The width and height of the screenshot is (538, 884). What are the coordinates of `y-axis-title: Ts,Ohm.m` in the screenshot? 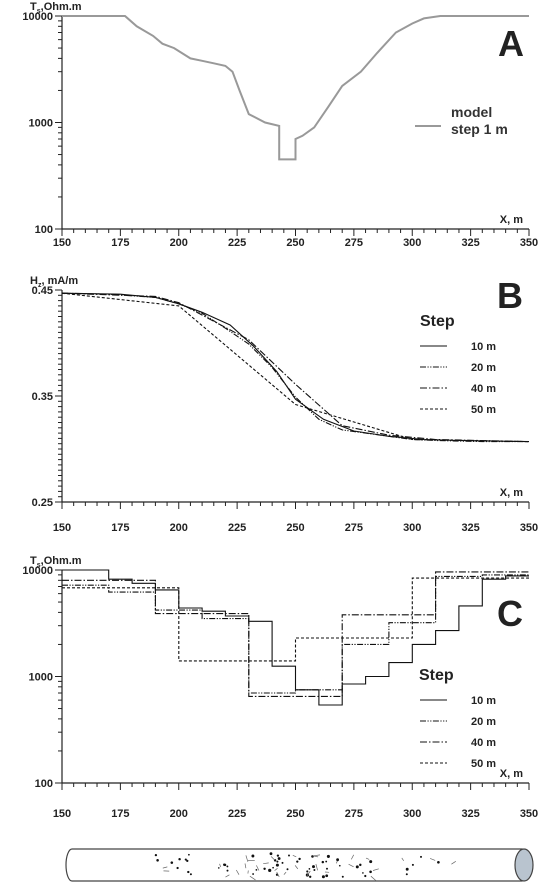 It's located at (56, 562).